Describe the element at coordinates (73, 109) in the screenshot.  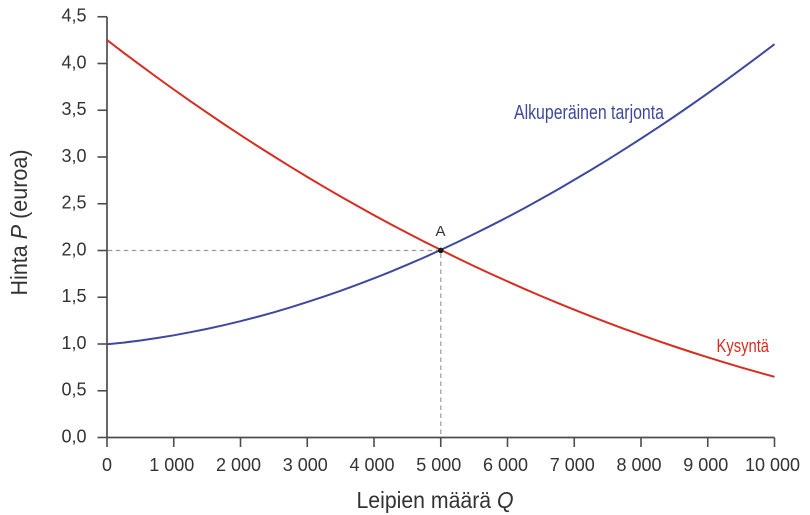
I see `svg-text: 3,5` at that location.